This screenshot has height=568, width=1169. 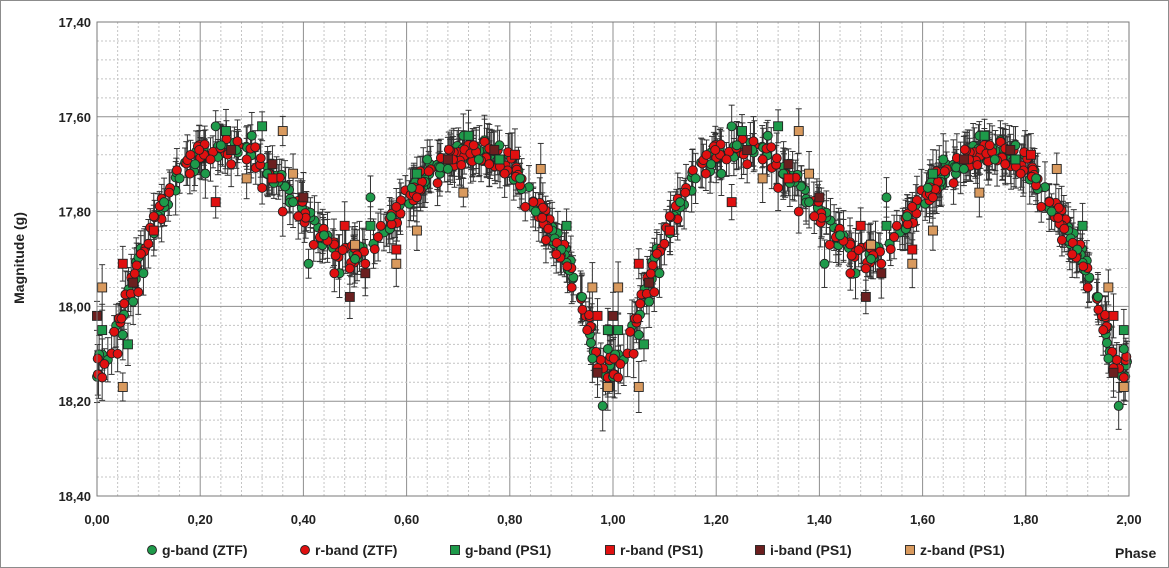 What do you see at coordinates (406, 519) in the screenshot?
I see `x-tick-label: 0,60` at bounding box center [406, 519].